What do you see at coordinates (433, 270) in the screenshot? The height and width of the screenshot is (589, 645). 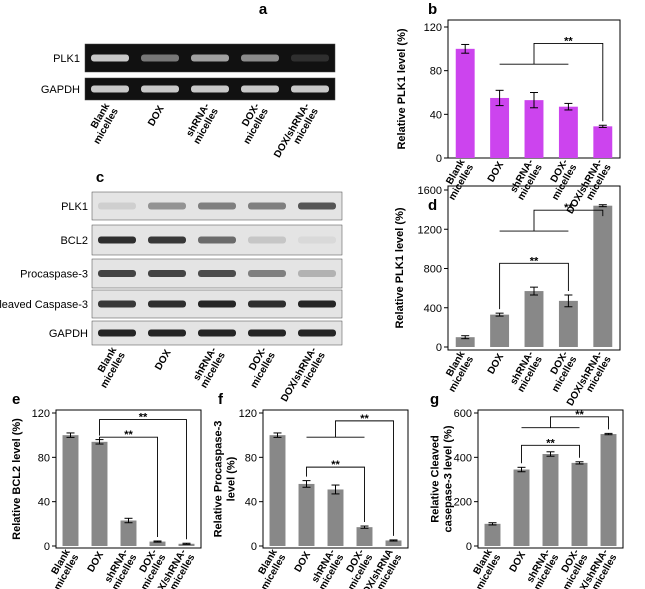 I see `y-tick-label: 800` at bounding box center [433, 270].